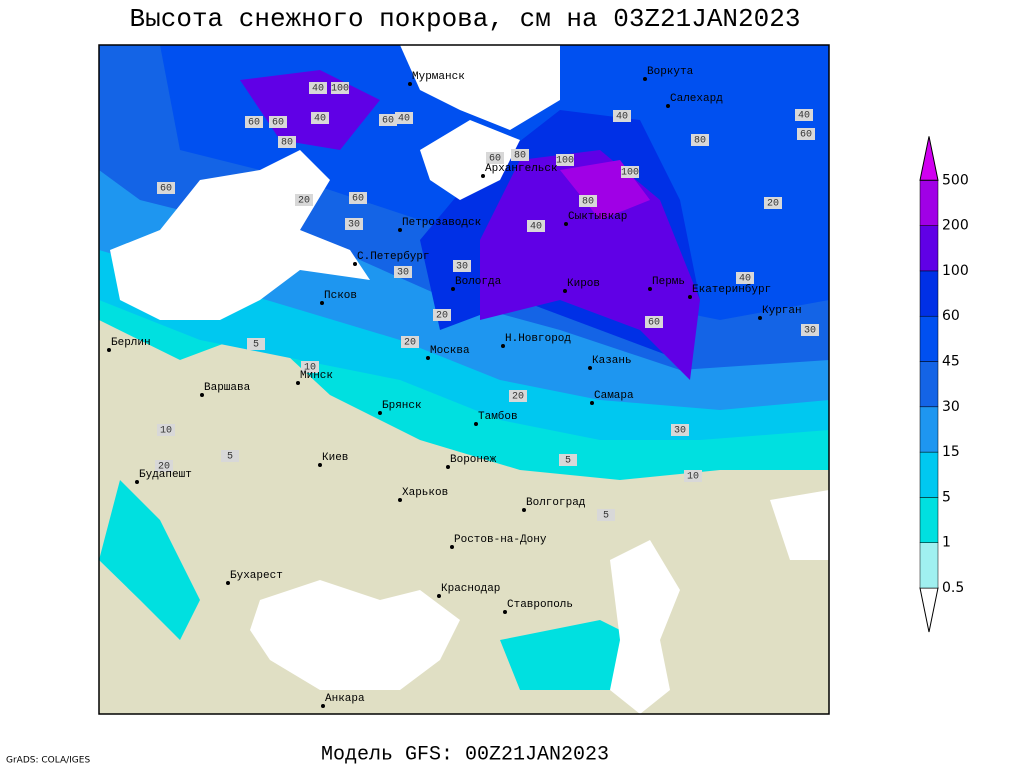 The image size is (1024, 773). What do you see at coordinates (951, 316) in the screenshot?
I see `legend-label: 60` at bounding box center [951, 316].